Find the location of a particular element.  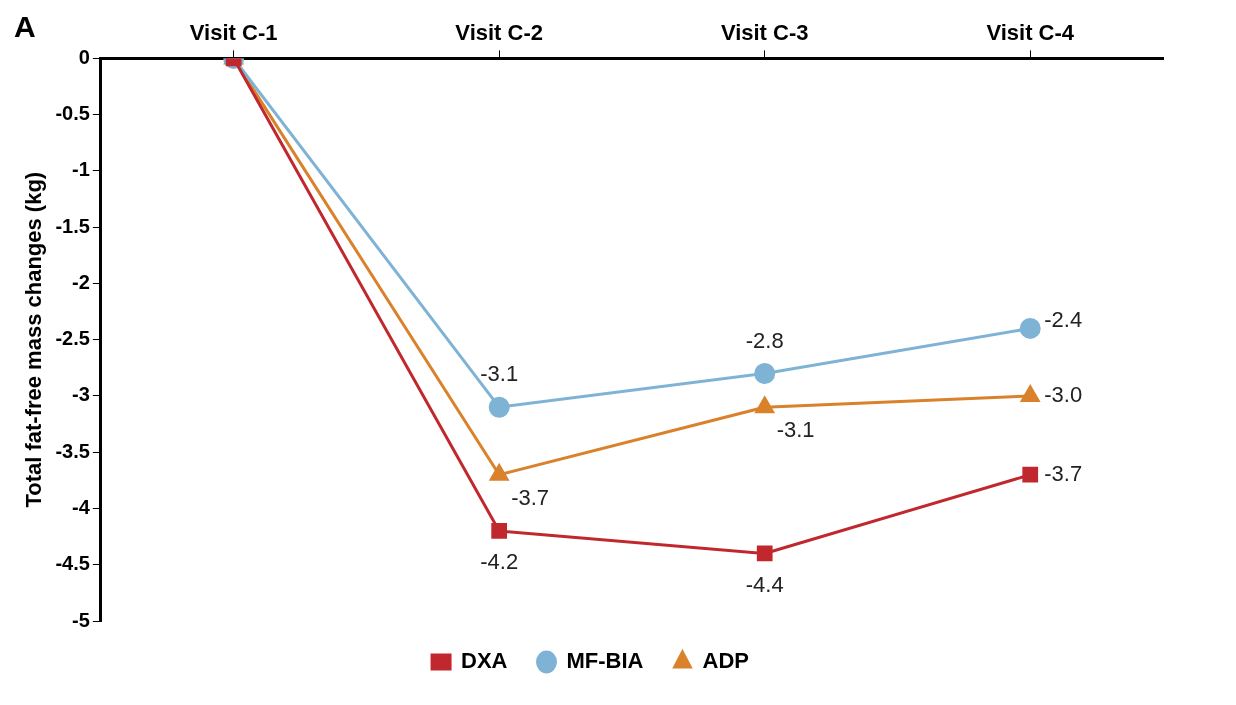

y-tick-label: -1.5 is located at coordinates (72, 225).